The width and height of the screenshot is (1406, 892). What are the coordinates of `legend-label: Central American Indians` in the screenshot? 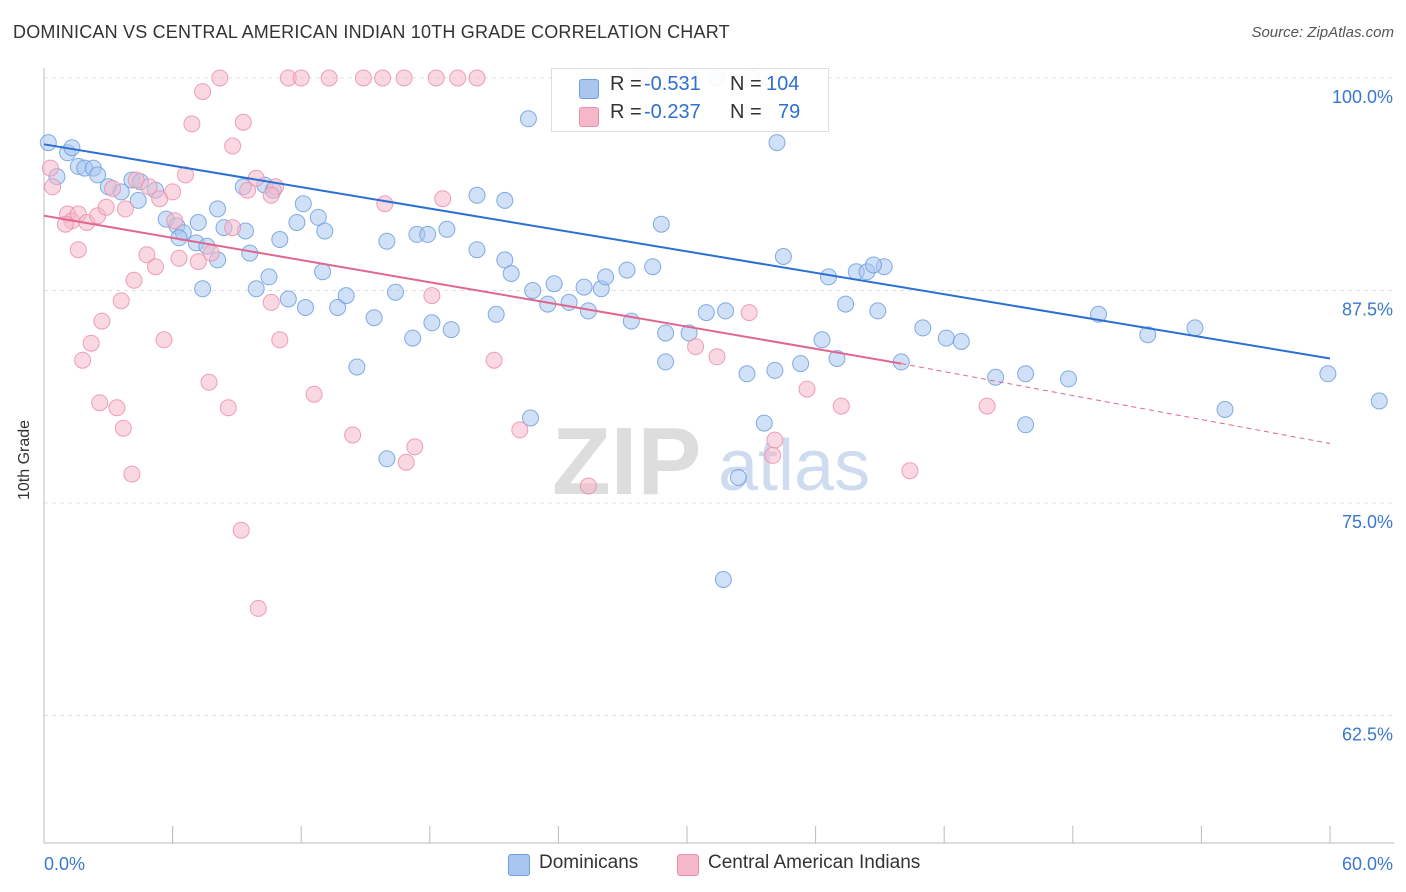 It's located at (814, 862).